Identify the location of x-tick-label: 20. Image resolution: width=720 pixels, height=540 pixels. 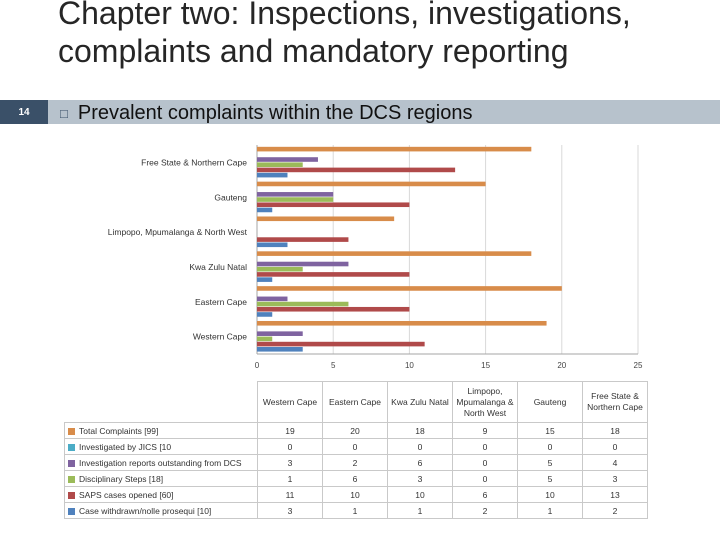
(561, 365).